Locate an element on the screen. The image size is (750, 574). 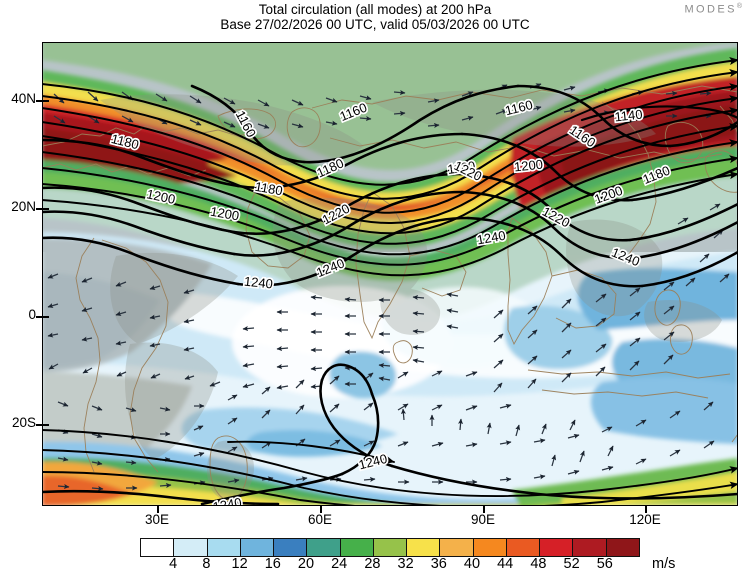
y-tick-inner-40n is located at coordinates (45, 101).